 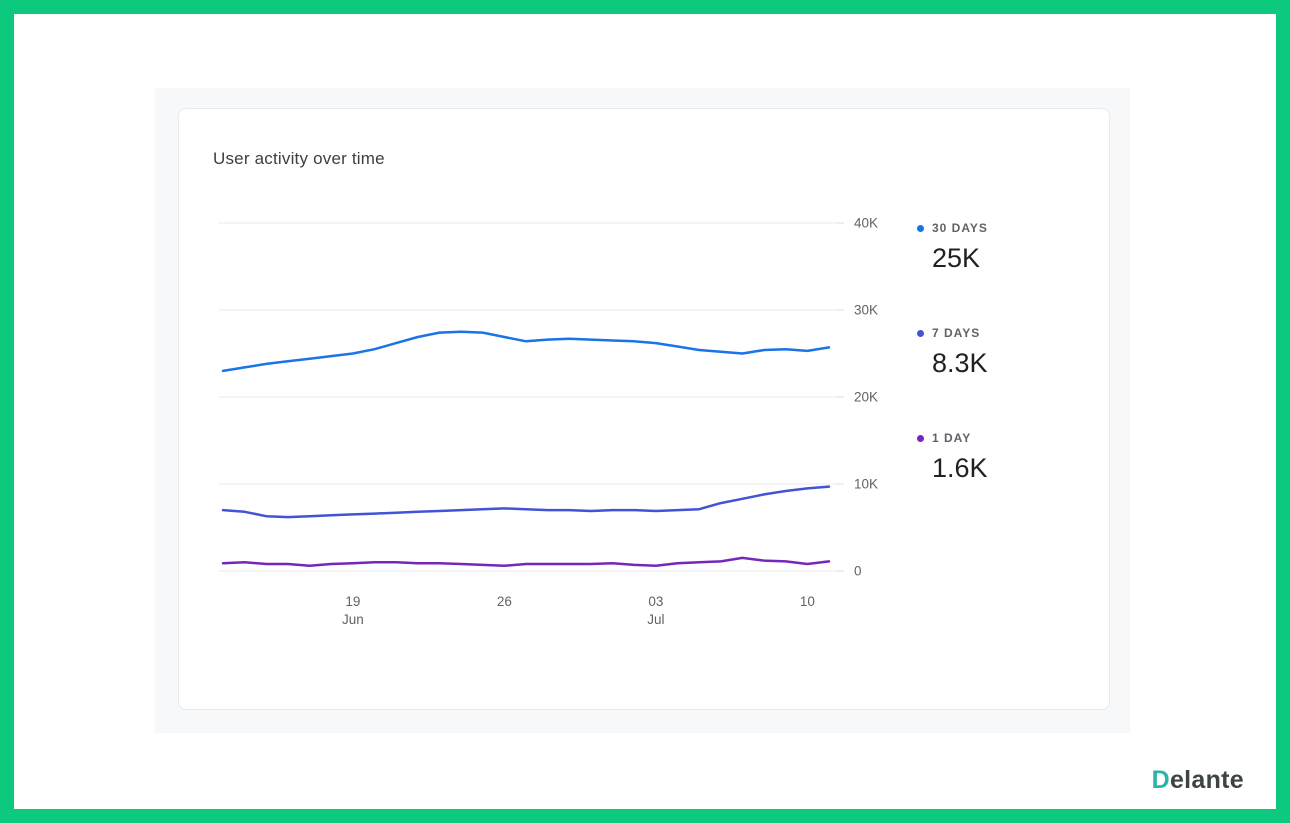 What do you see at coordinates (858, 571) in the screenshot?
I see `y-axis-tick-label: 0` at bounding box center [858, 571].